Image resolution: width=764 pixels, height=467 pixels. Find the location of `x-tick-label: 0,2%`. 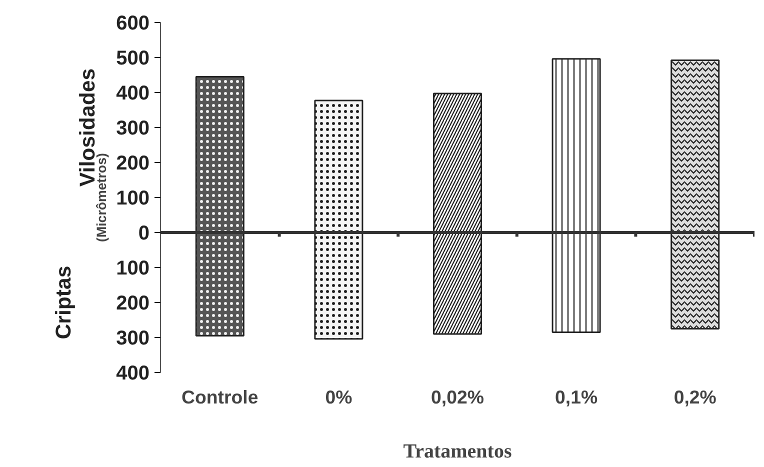

x-tick-label: 0,2% is located at coordinates (695, 397).